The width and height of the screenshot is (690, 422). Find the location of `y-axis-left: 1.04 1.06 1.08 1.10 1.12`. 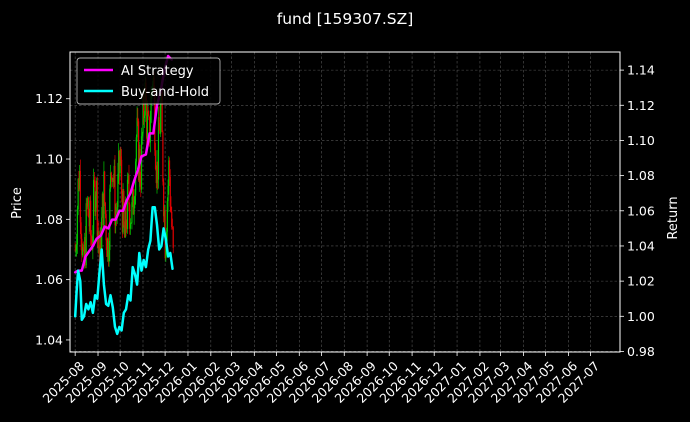

y-axis-left: 1.04 1.06 1.08 1.10 1.12 is located at coordinates (52, 219).